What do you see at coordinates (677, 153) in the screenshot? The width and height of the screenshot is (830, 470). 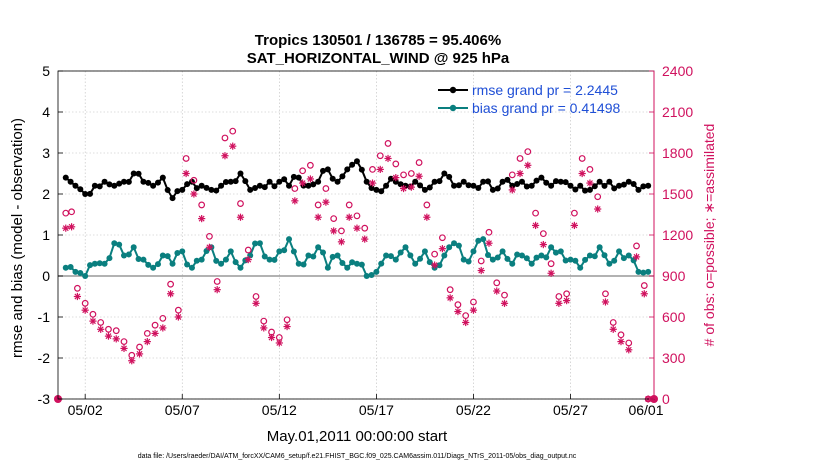 I see `y2-tick-label: 1800` at bounding box center [677, 153].